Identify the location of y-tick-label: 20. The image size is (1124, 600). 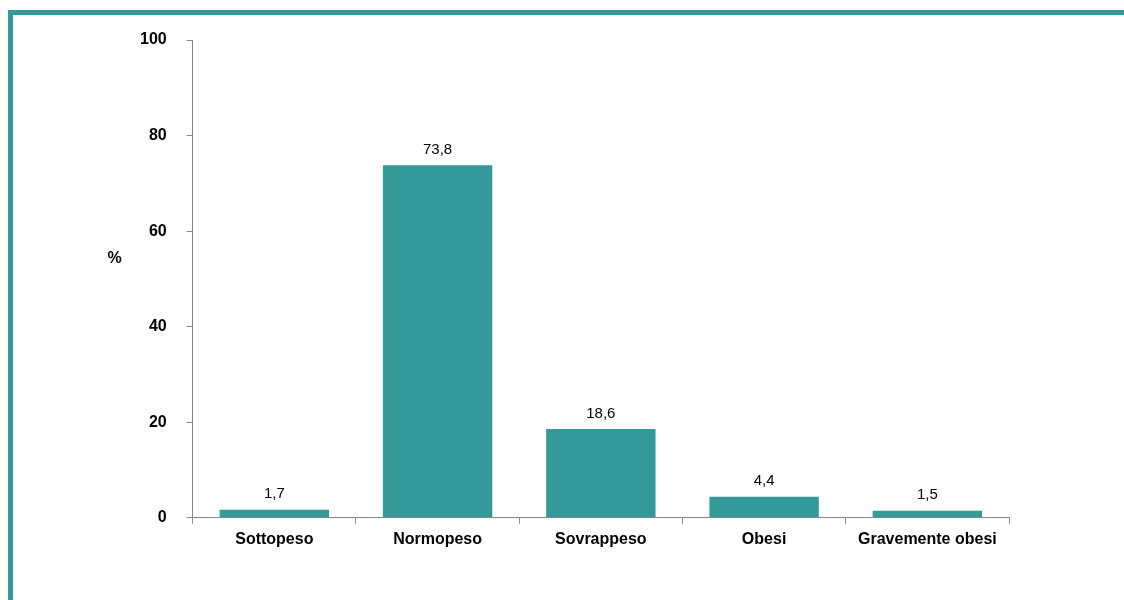
(157, 421).